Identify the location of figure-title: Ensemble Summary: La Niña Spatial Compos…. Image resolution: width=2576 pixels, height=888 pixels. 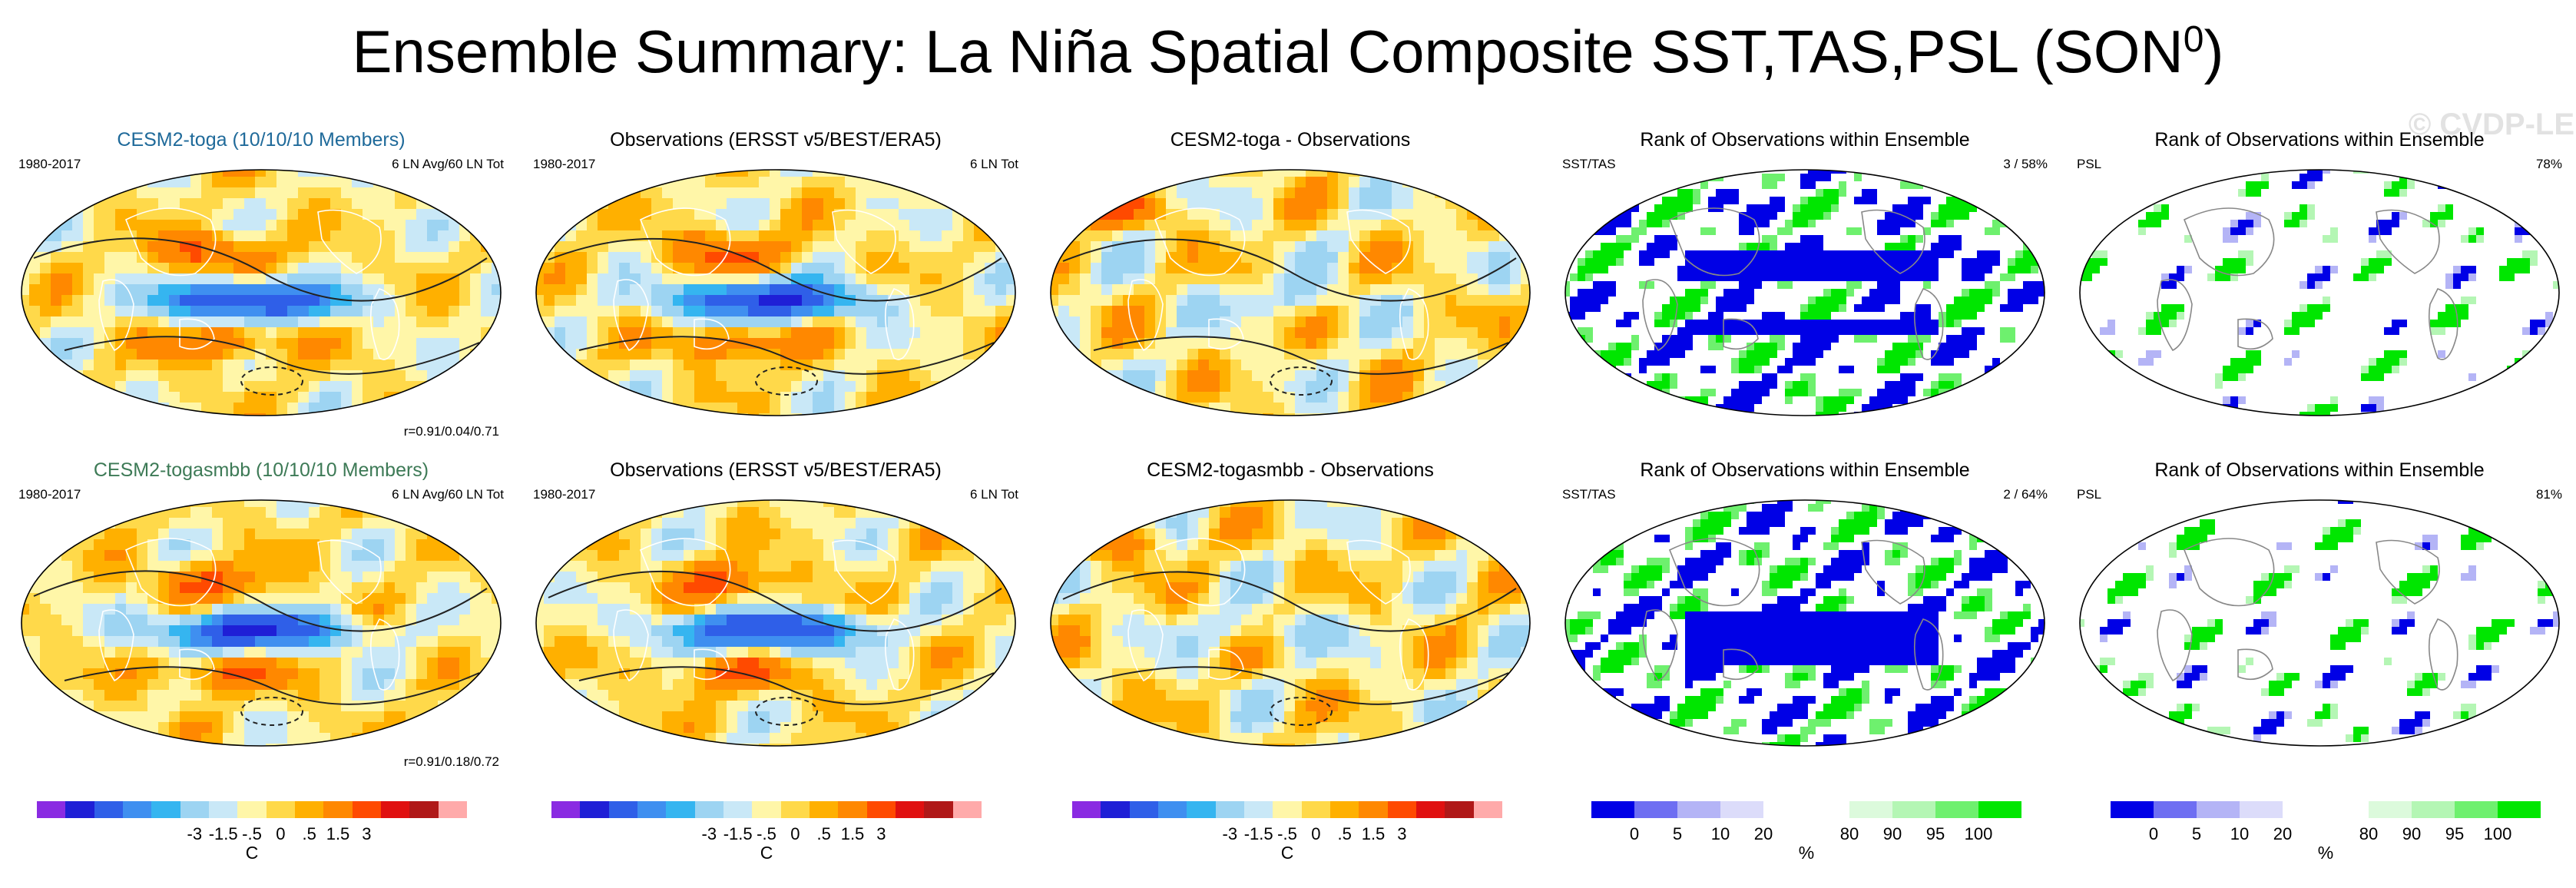
(1288, 51).